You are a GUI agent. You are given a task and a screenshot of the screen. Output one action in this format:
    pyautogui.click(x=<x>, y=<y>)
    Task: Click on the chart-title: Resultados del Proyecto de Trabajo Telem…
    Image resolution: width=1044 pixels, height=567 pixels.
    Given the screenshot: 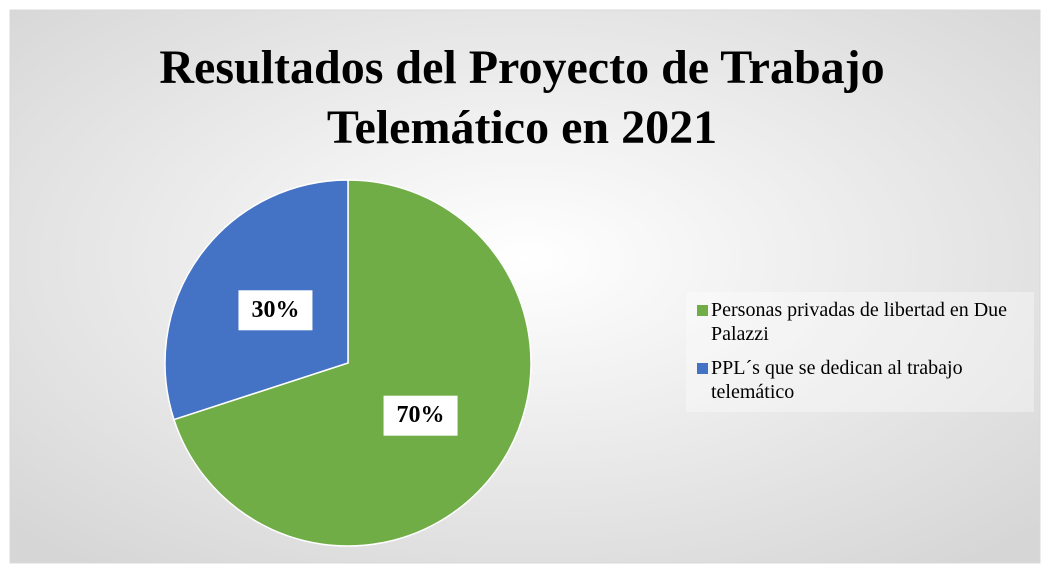 What is the action you would take?
    pyautogui.click(x=522, y=97)
    